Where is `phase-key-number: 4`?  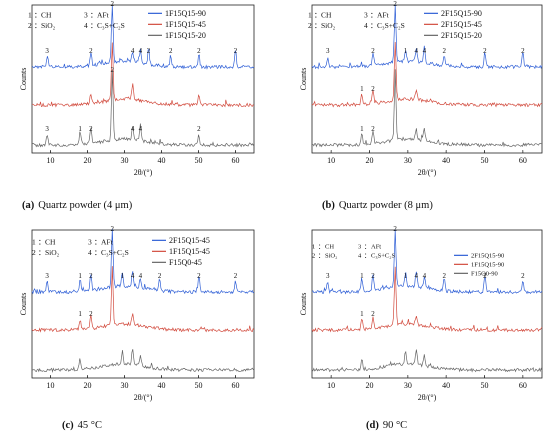
phase-key-number: 4 is located at coordinates (360, 256).